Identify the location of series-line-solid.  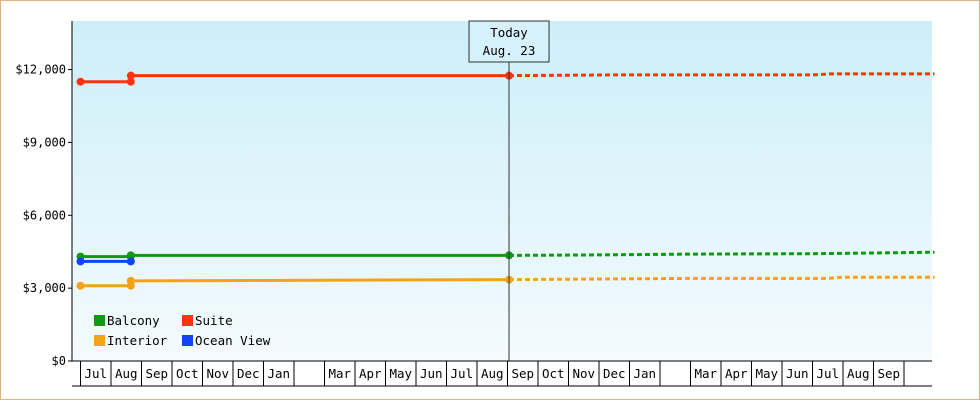
(294, 256).